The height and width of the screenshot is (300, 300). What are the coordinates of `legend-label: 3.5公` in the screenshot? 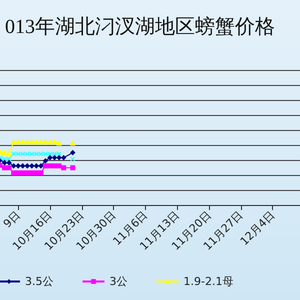 It's located at (39, 281).